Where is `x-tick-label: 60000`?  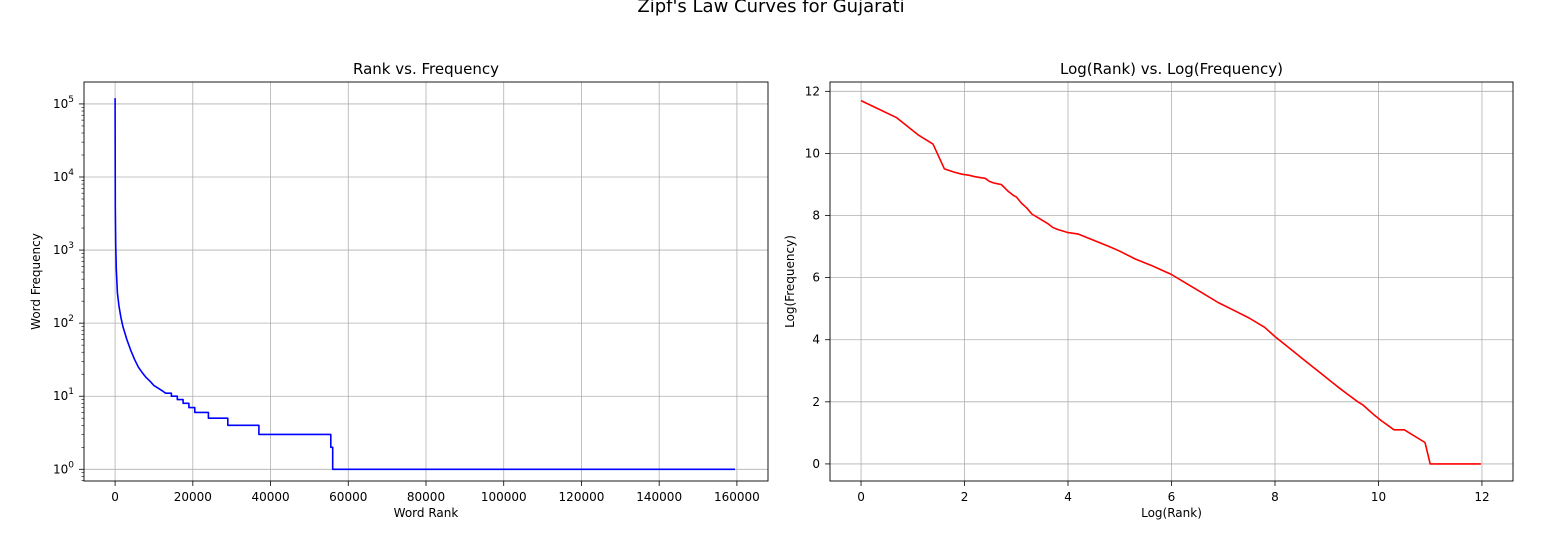
x-tick-label: 60000 is located at coordinates (348, 497).